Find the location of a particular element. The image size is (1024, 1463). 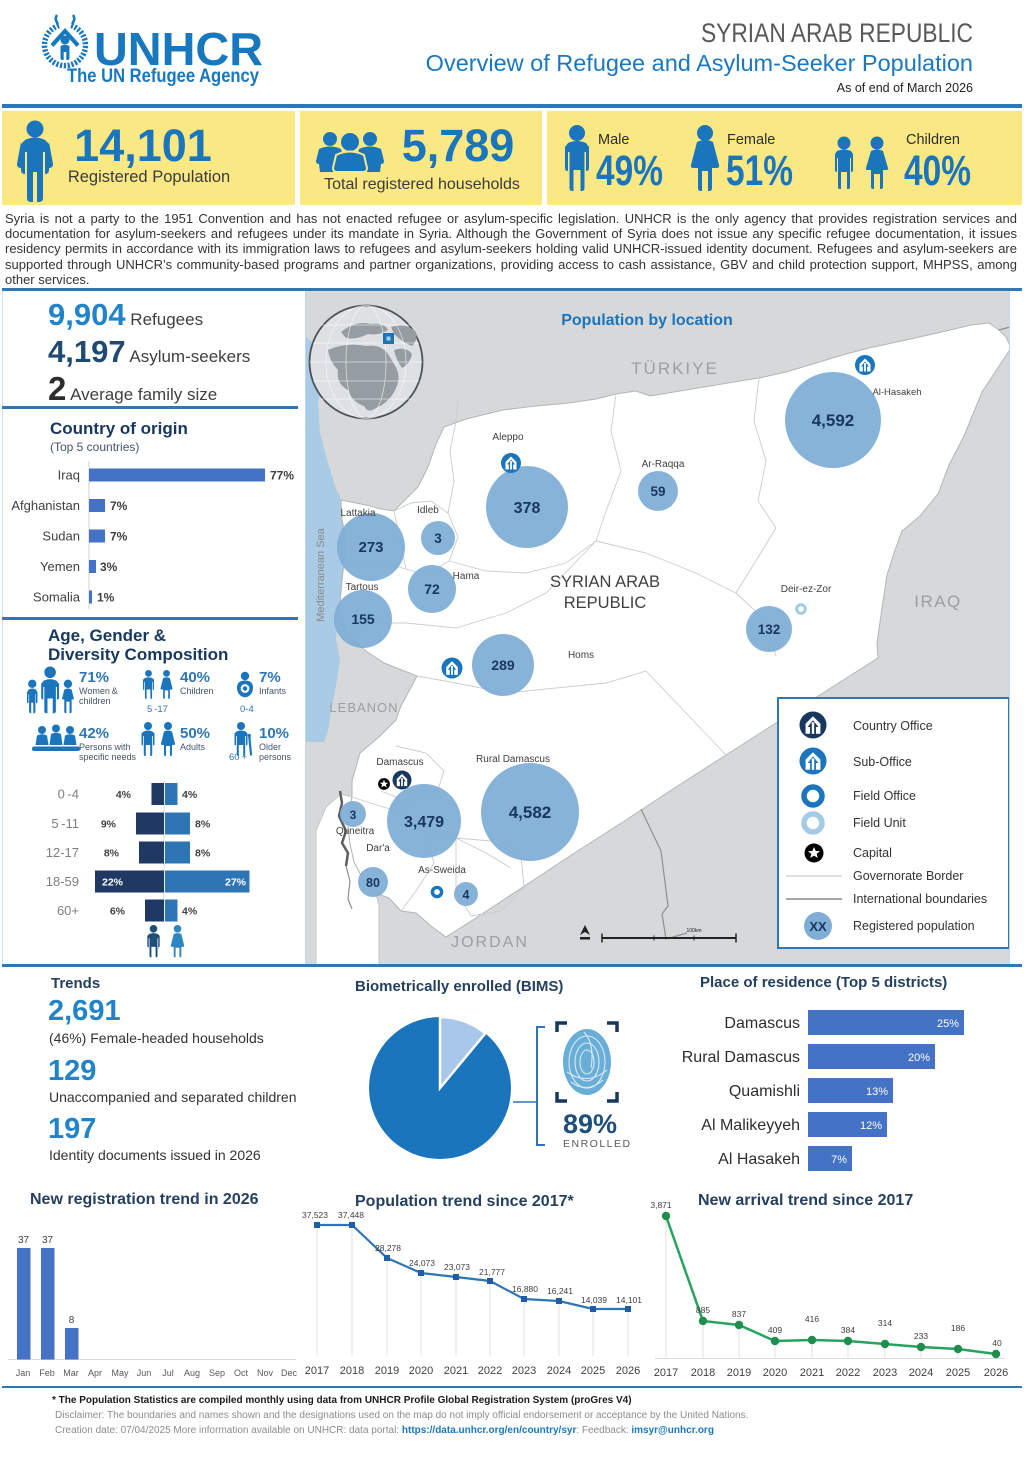

svg-text: 40 is located at coordinates (997, 1343).